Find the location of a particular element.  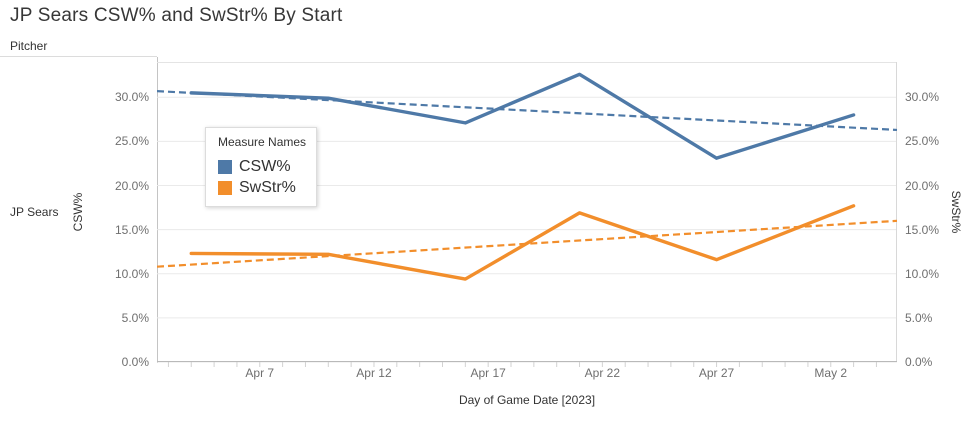

right-axis-tick-label: 5.0% is located at coordinates (919, 317).